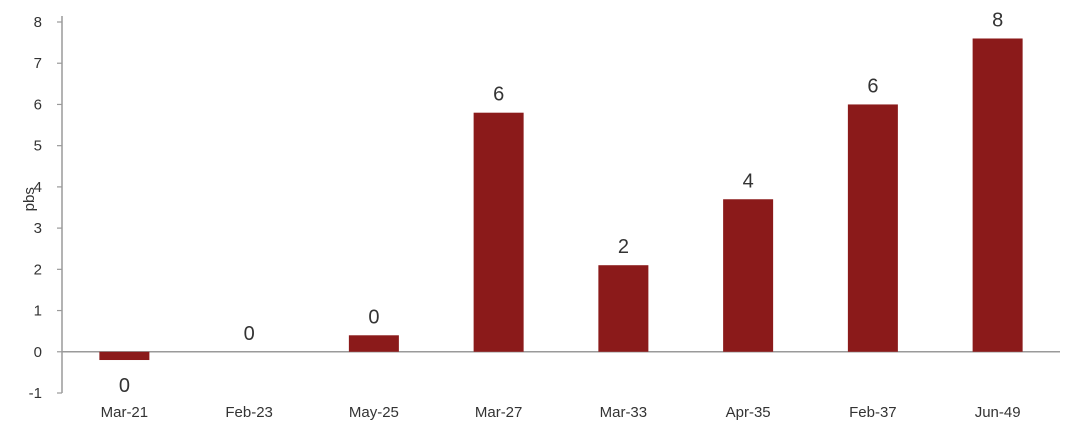 This screenshot has height=427, width=1079. Describe the element at coordinates (38, 63) in the screenshot. I see `y-tick-label: 7` at that location.